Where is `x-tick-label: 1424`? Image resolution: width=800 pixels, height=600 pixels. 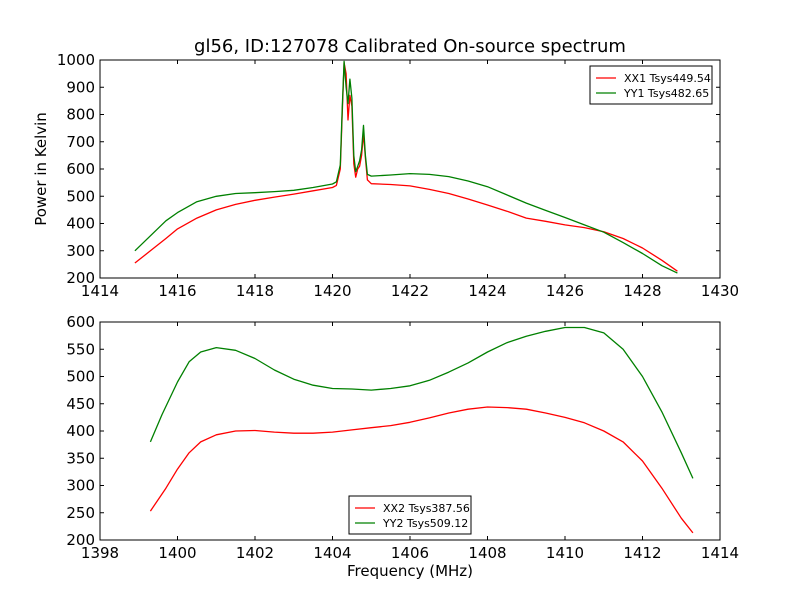
x-tick-label: 1424 is located at coordinates (487, 291).